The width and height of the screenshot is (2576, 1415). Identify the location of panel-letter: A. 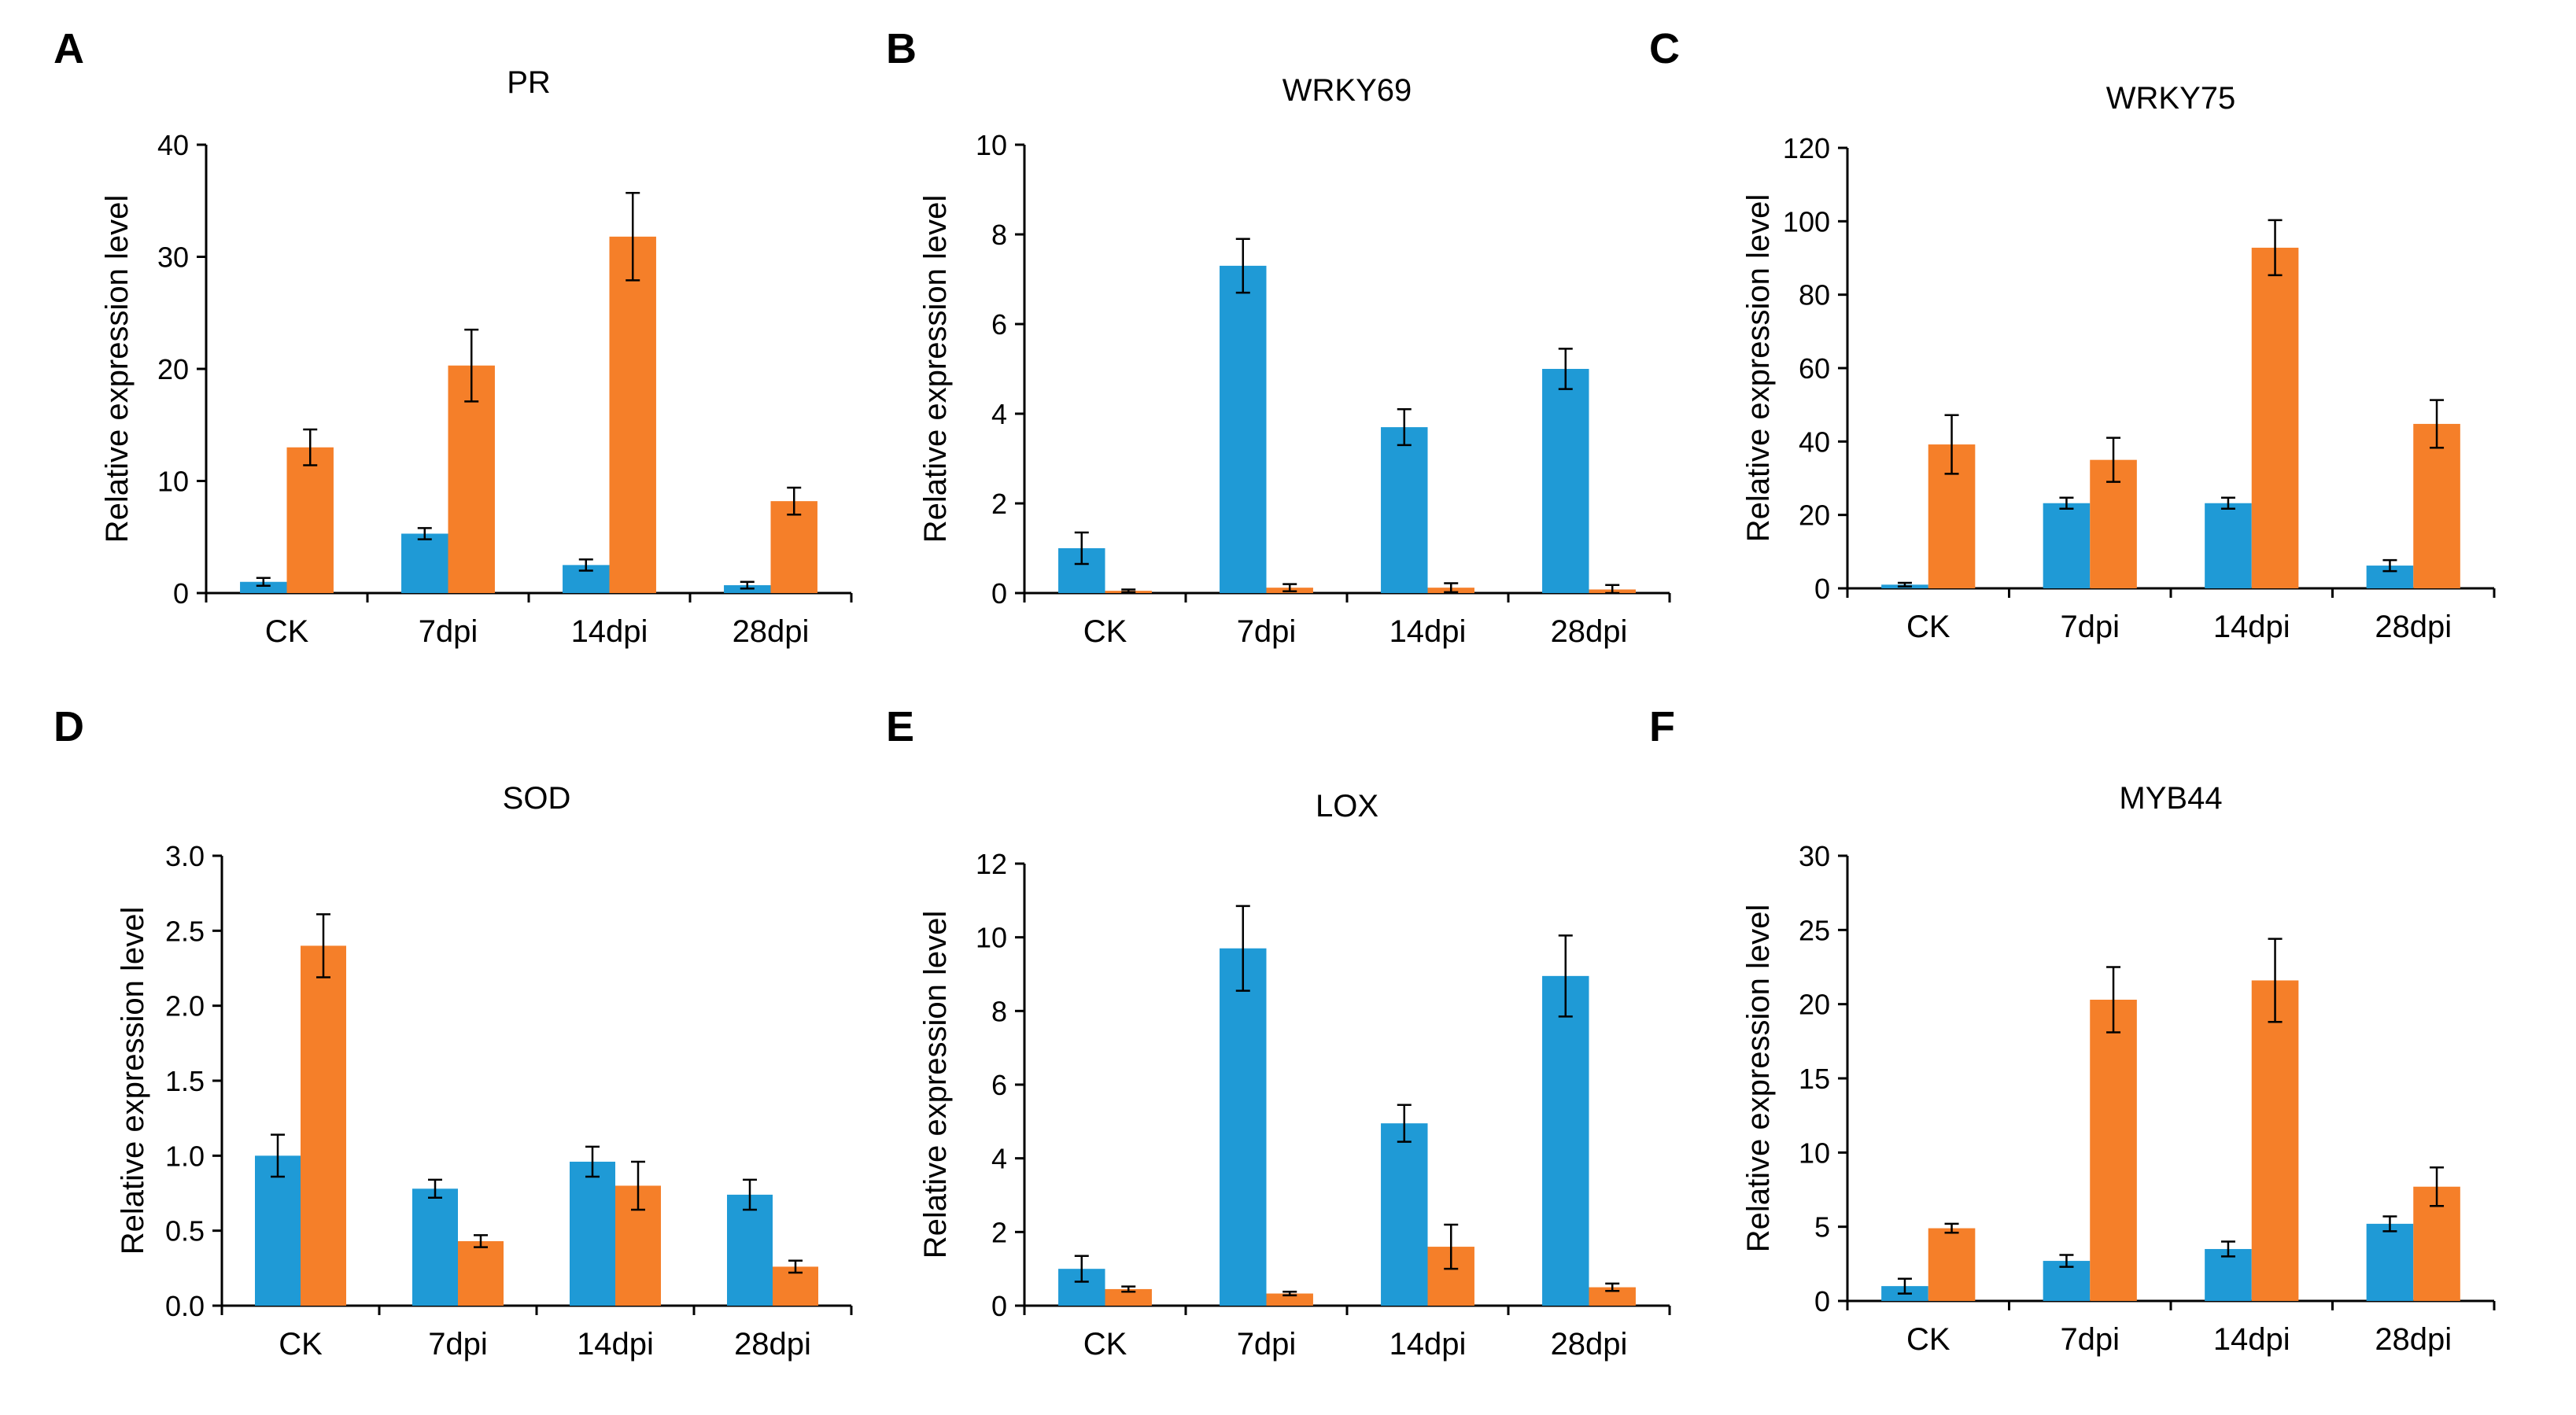
(69, 48).